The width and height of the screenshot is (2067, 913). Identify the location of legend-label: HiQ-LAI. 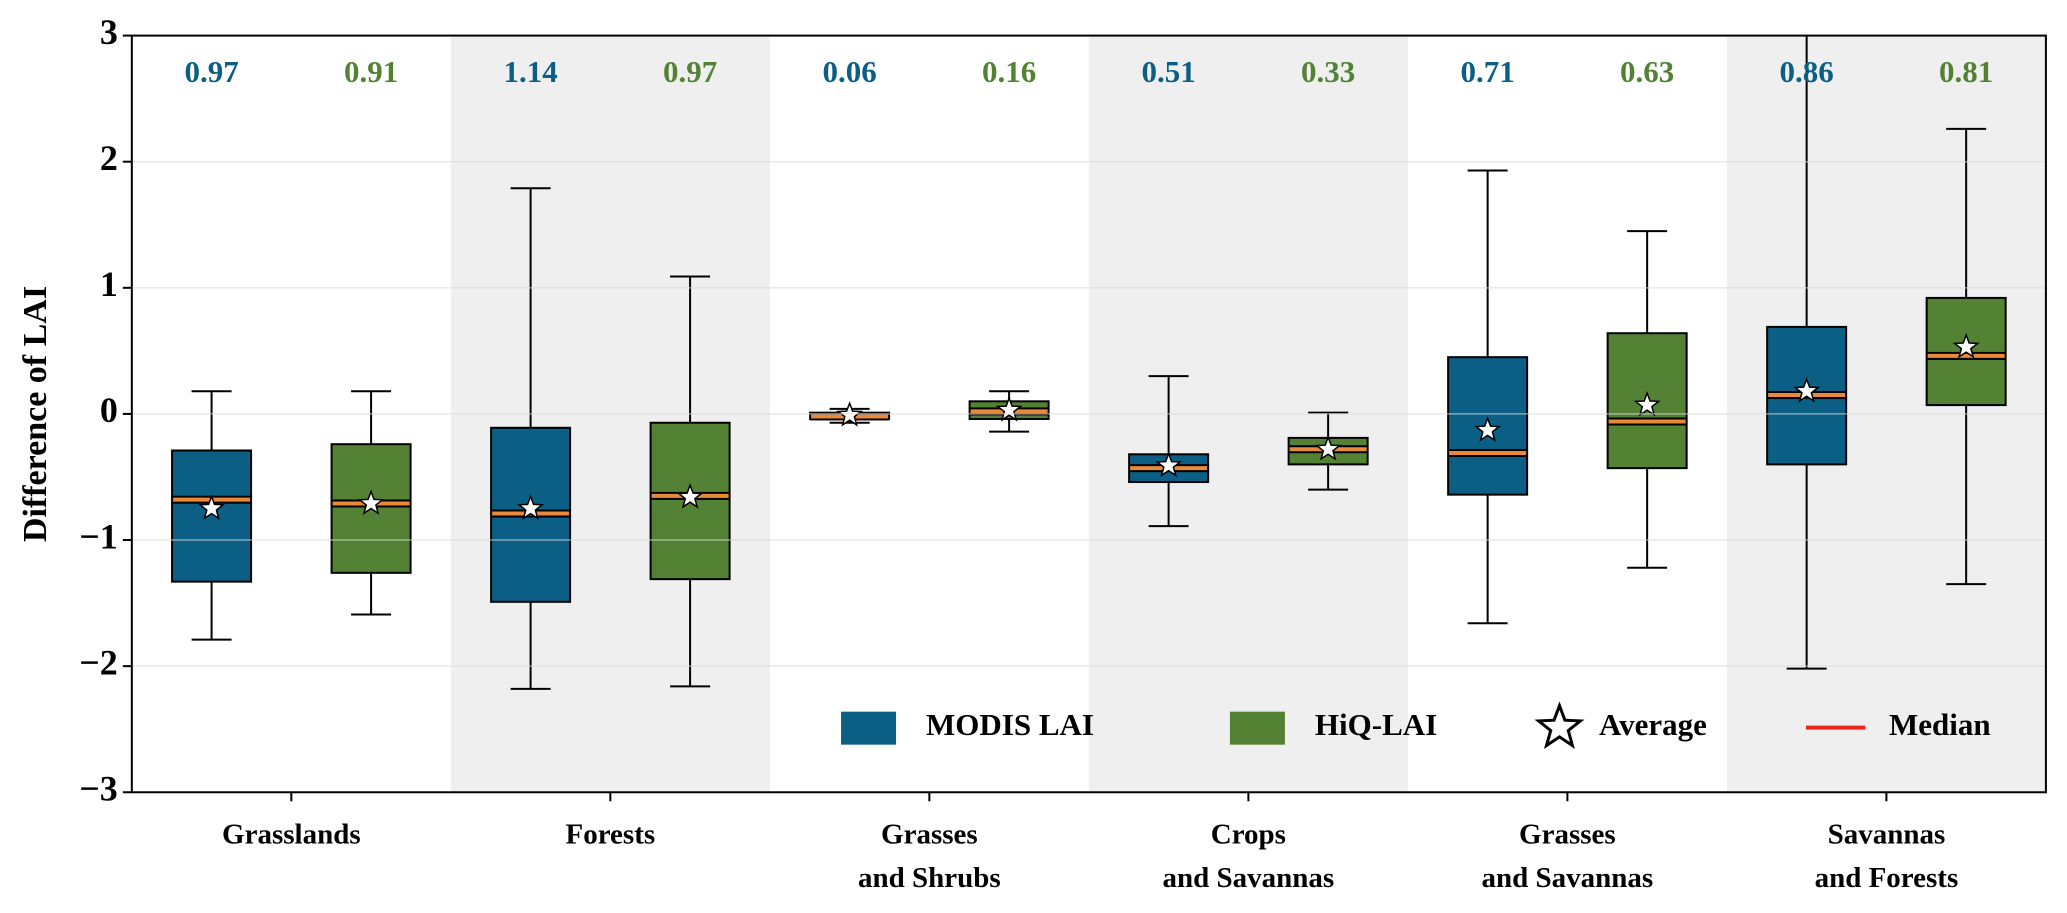
(1376, 724).